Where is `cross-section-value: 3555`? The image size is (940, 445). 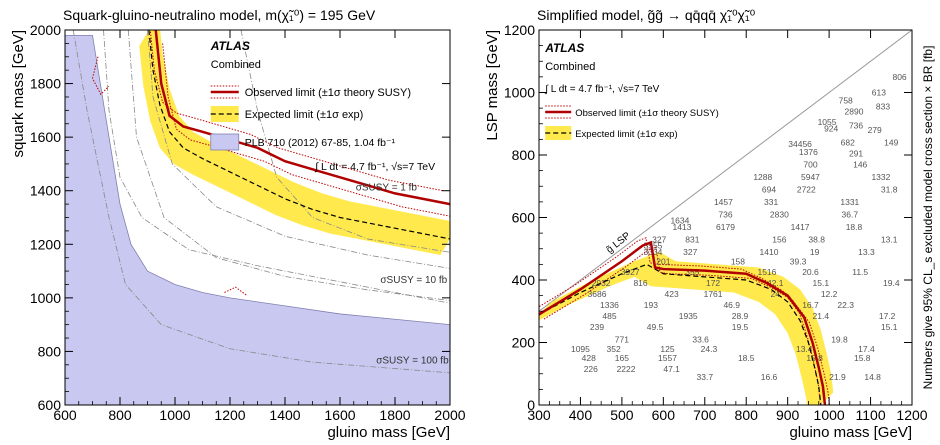
cross-section-value: 3555 is located at coordinates (653, 246).